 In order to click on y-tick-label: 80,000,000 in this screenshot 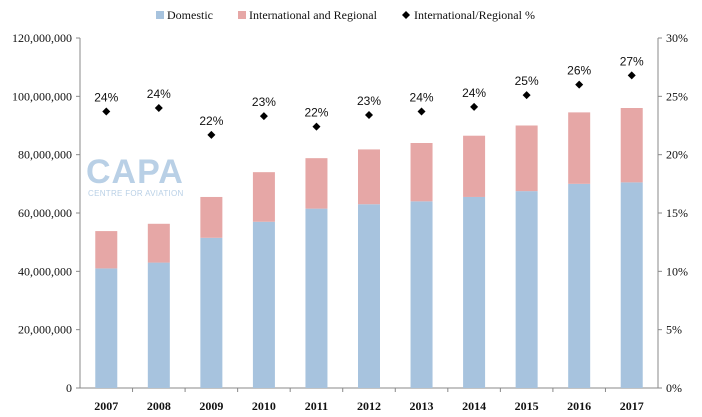, I will do `click(45, 155)`.